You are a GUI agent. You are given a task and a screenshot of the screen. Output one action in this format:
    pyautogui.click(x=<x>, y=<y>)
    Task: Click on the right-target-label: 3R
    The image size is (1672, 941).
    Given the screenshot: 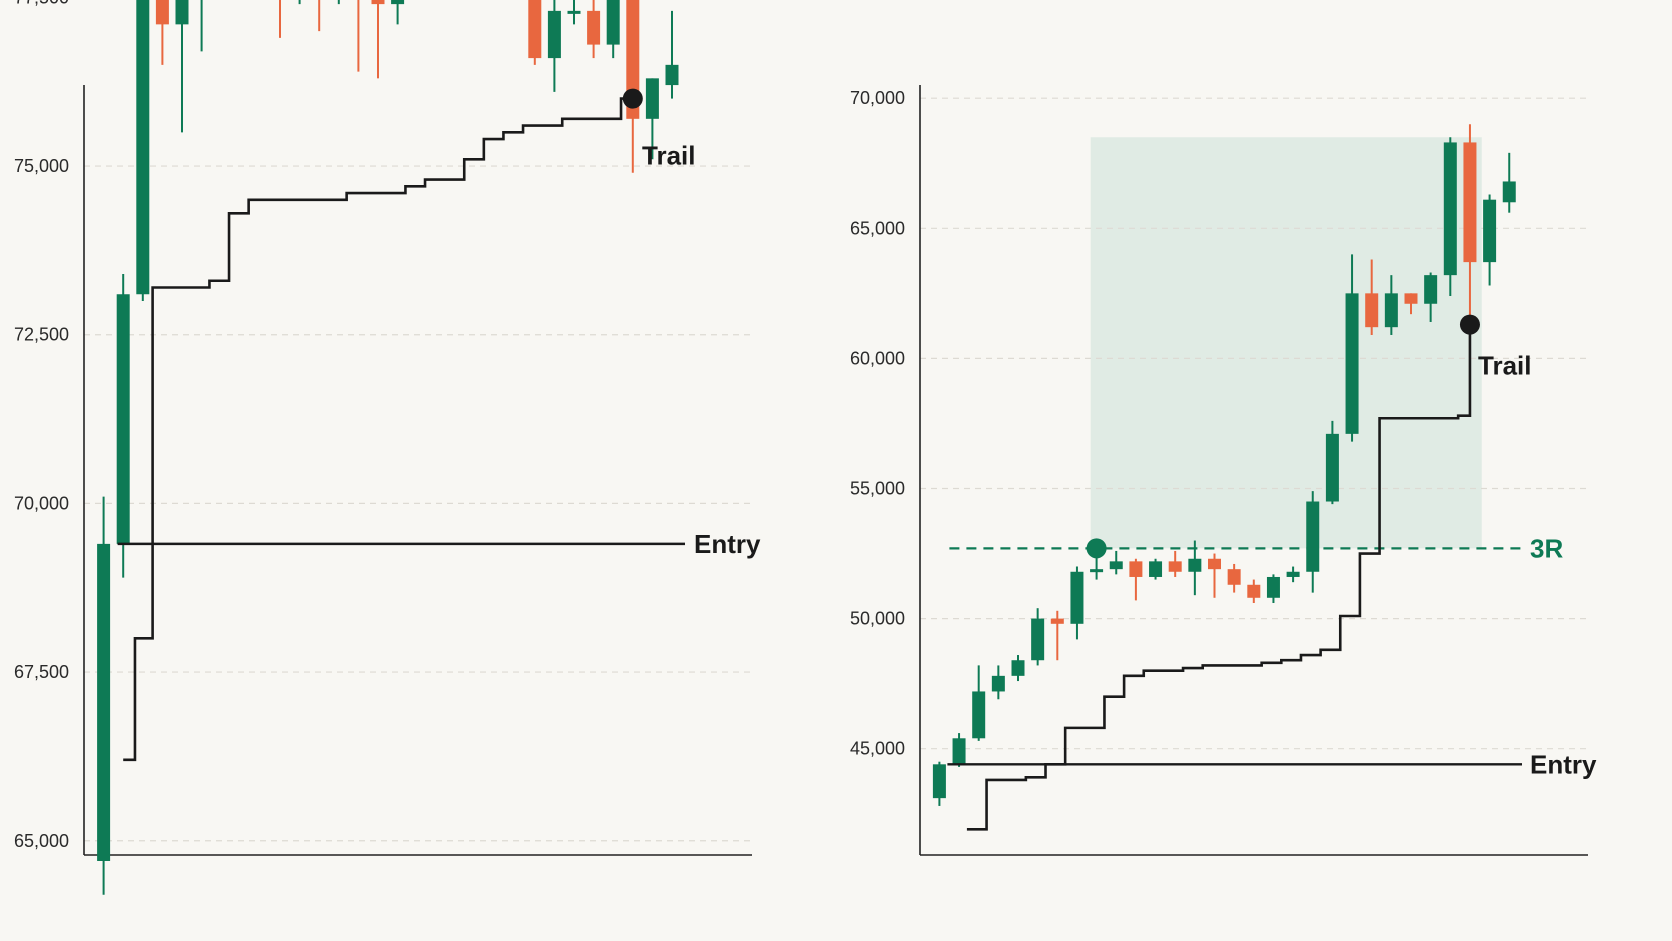 What is the action you would take?
    pyautogui.click(x=1546, y=548)
    